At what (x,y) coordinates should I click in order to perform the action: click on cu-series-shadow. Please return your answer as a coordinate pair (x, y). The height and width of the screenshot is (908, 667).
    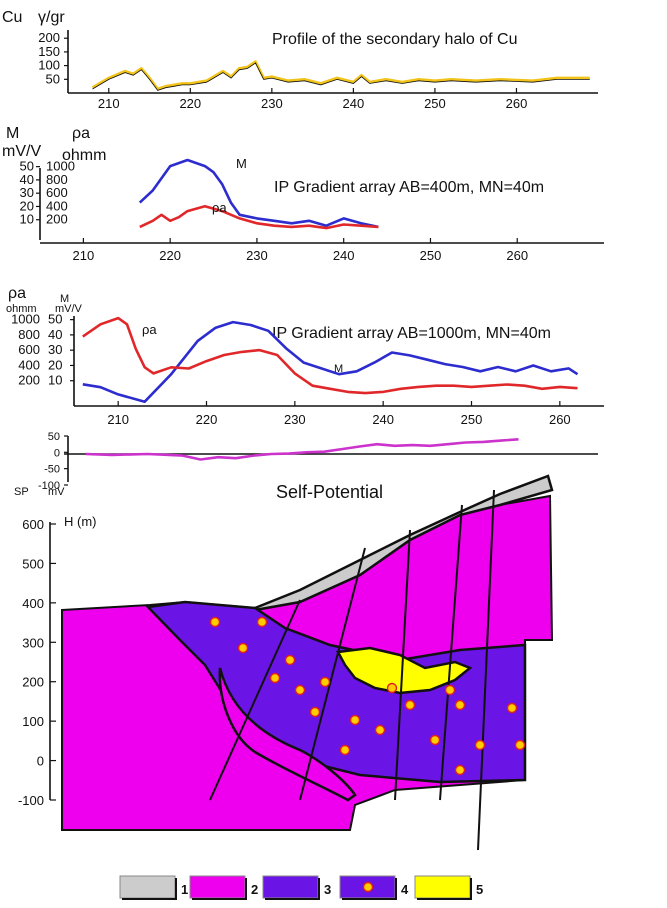
    Looking at the image, I should click on (341, 76).